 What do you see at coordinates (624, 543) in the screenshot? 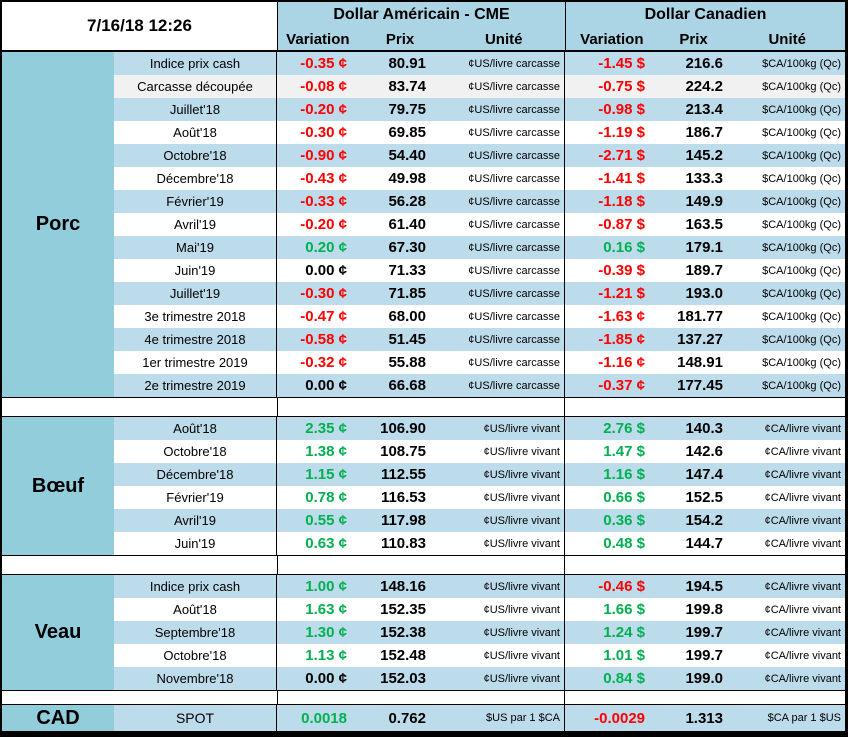
I see `ca-variation-cell: 0.48 $` at bounding box center [624, 543].